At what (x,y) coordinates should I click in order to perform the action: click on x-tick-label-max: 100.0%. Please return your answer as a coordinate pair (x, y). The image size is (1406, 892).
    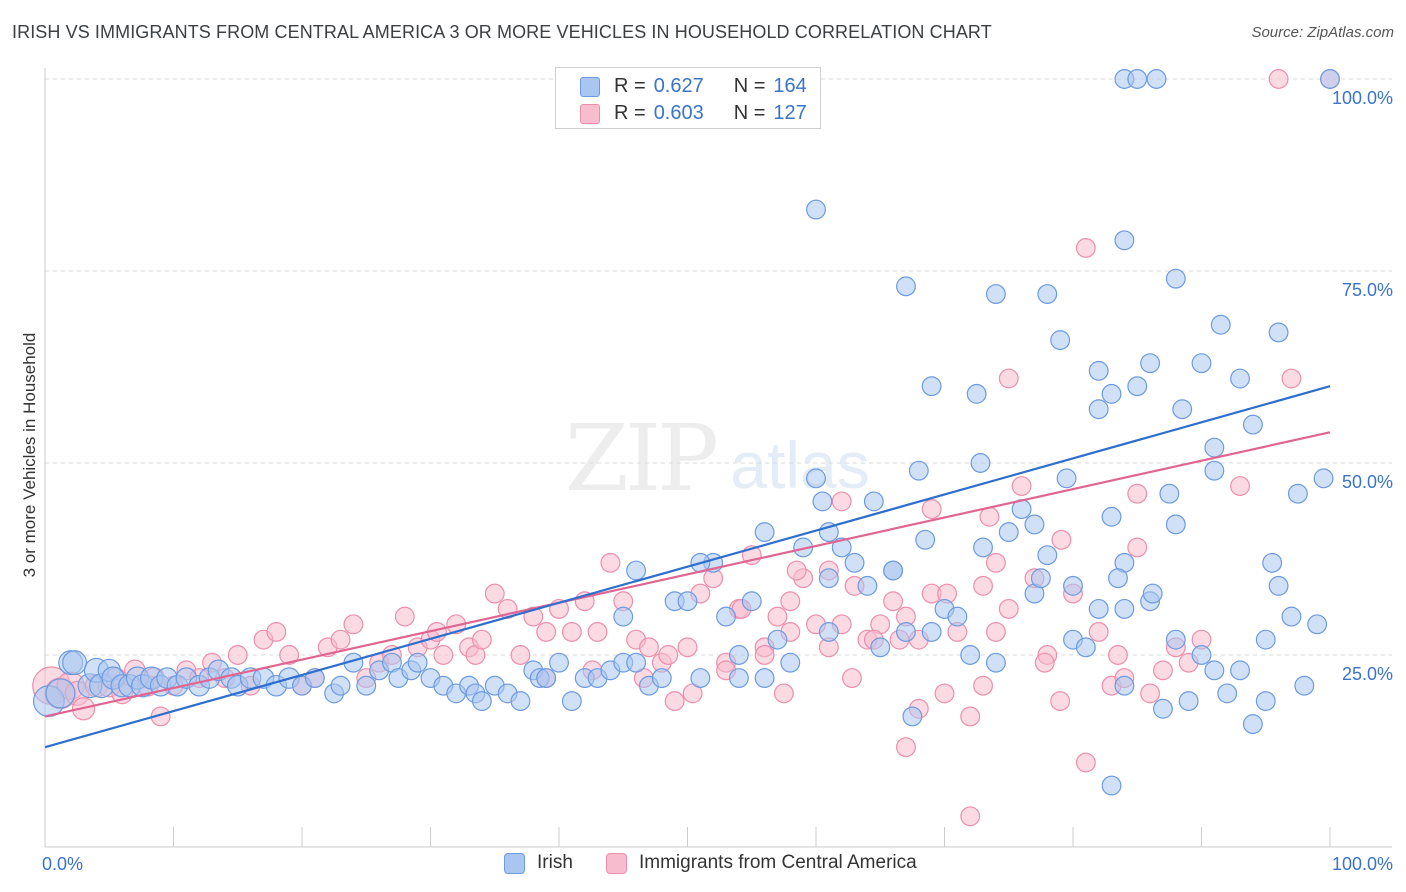
    Looking at the image, I should click on (1362, 864).